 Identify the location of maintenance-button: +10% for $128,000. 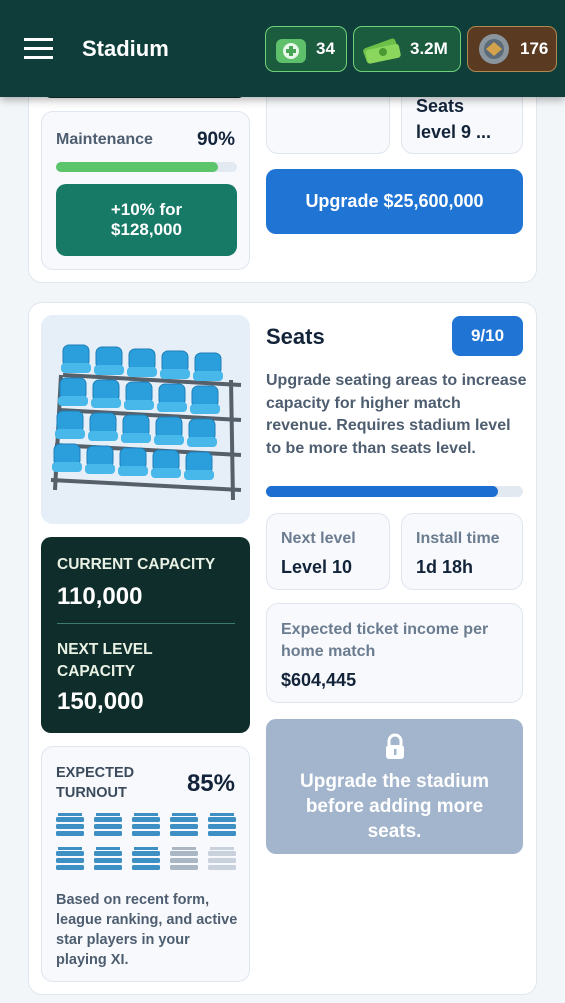
(146, 220).